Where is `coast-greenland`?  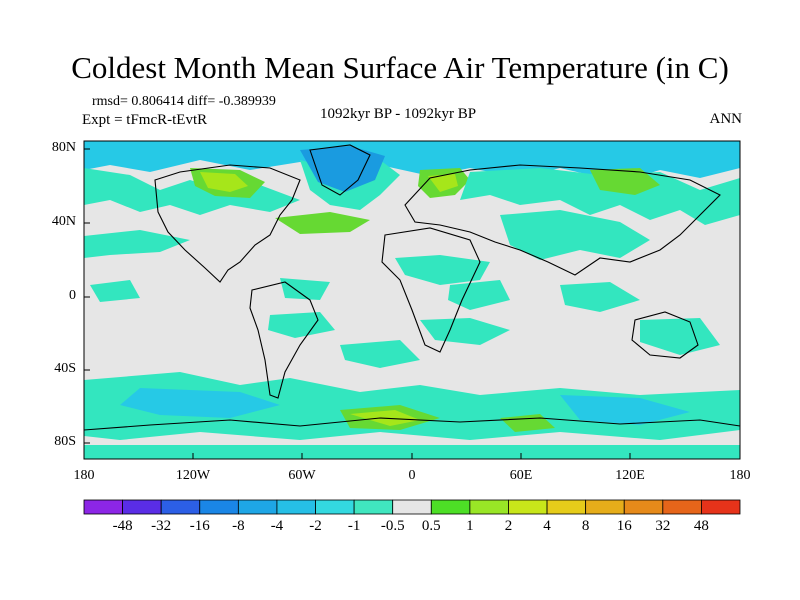
coast-greenland is located at coordinates (340, 170).